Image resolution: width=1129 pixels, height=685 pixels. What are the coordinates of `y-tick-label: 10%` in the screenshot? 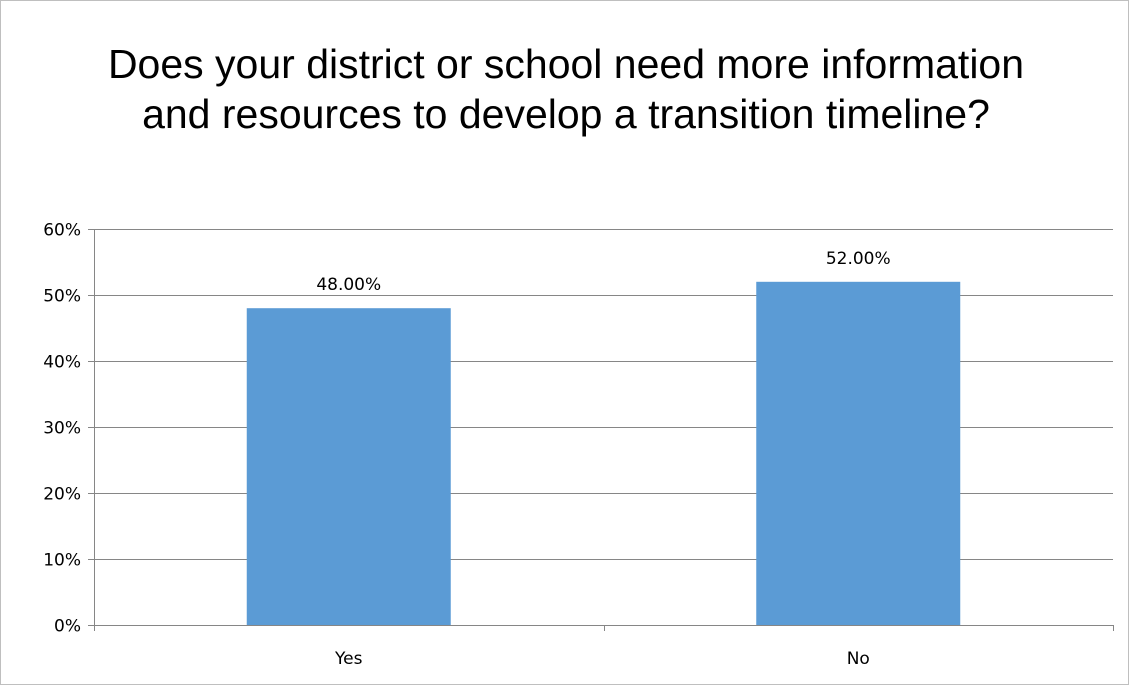 It's located at (62, 561).